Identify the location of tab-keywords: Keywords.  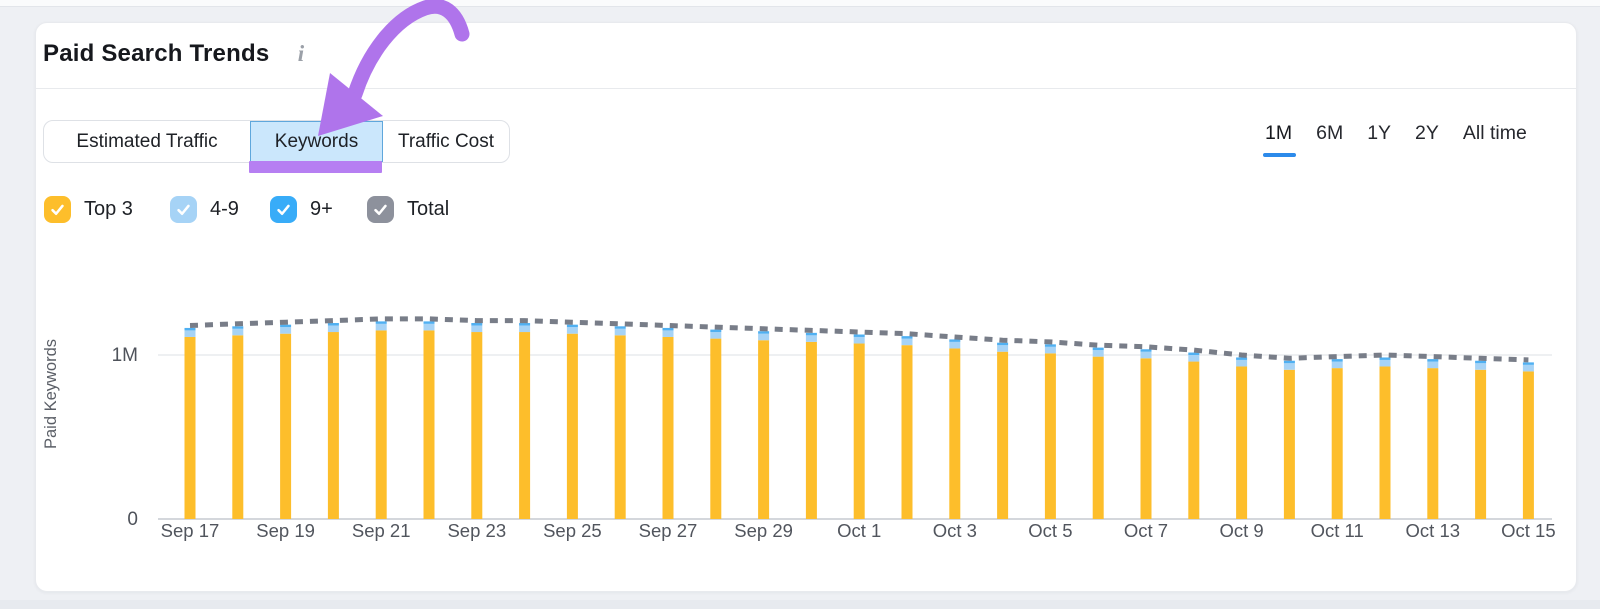
(316, 141).